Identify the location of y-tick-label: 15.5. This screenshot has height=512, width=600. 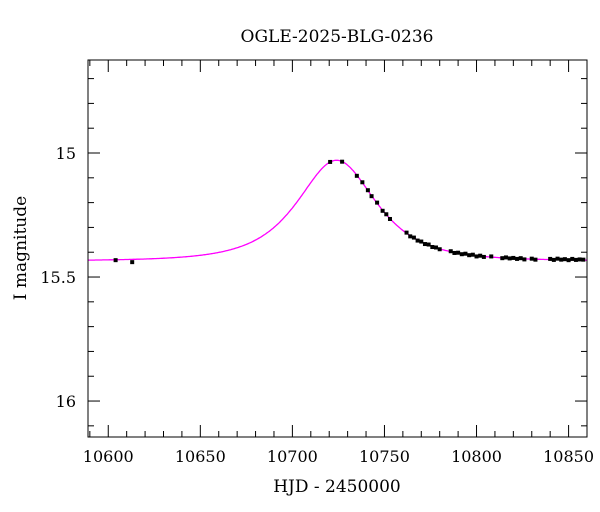
(58, 277).